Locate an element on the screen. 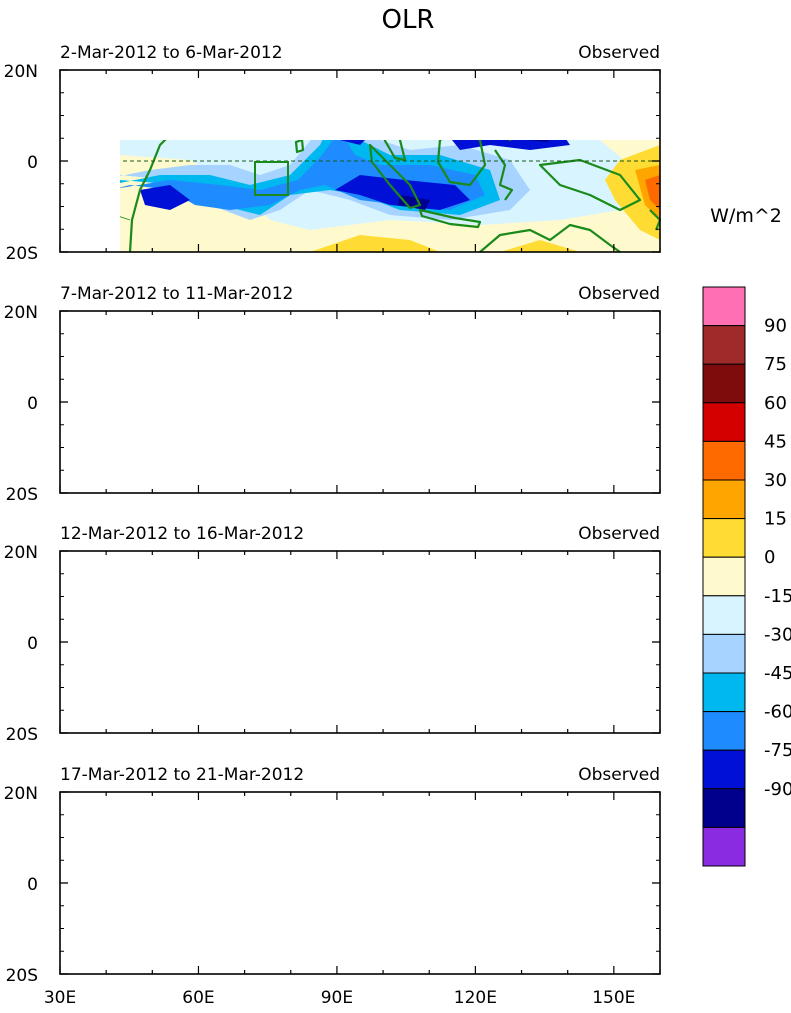 The height and width of the screenshot is (1013, 791). longitude-label: 150E is located at coordinates (613, 998).